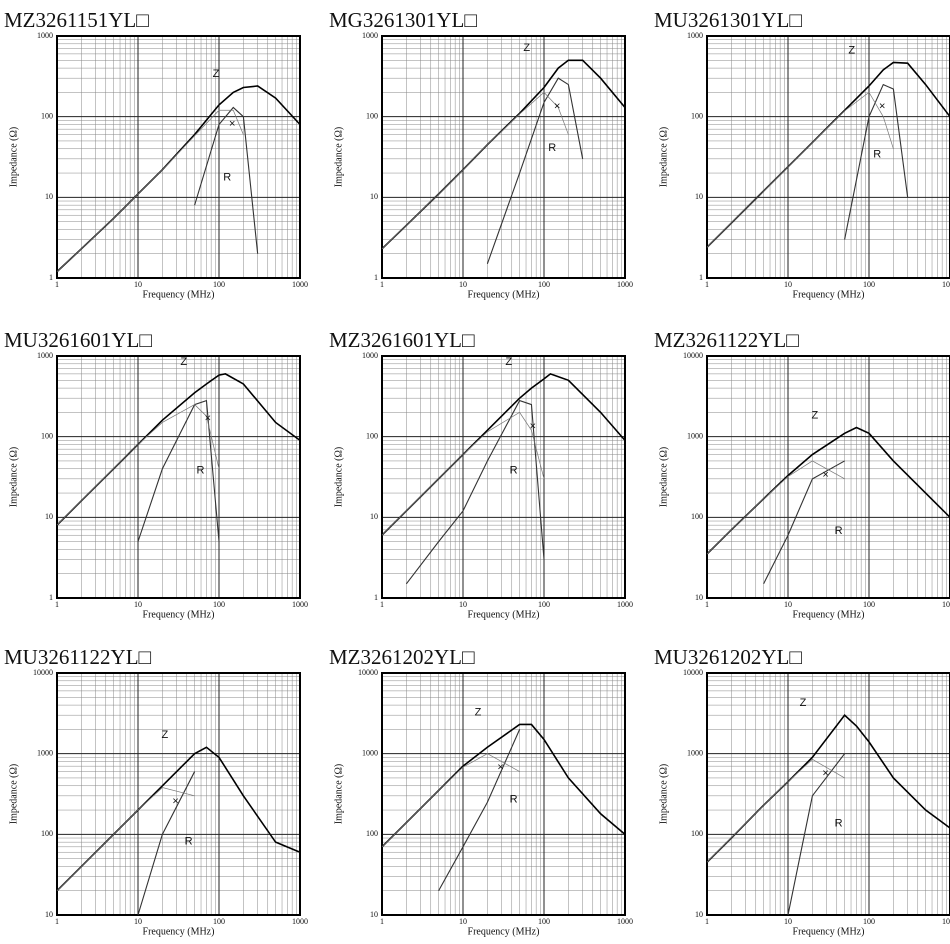 This screenshot has width=950, height=944. Describe the element at coordinates (78, 657) in the screenshot. I see `chart-title: MU3261122YL□` at that location.